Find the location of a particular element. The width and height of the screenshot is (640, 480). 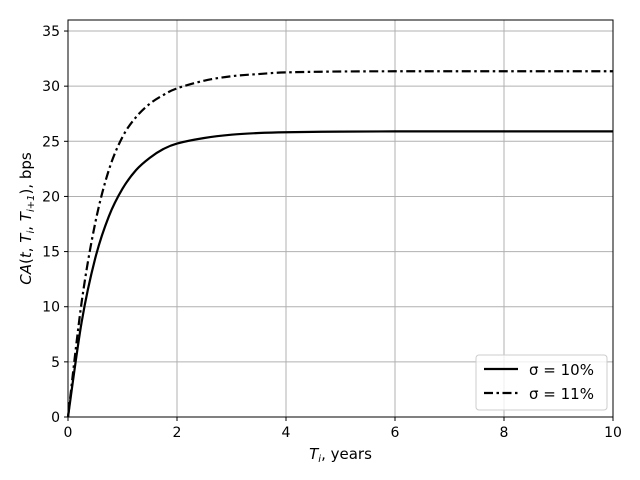

legend: σ = 10% σ = 11% is located at coordinates (541, 382).